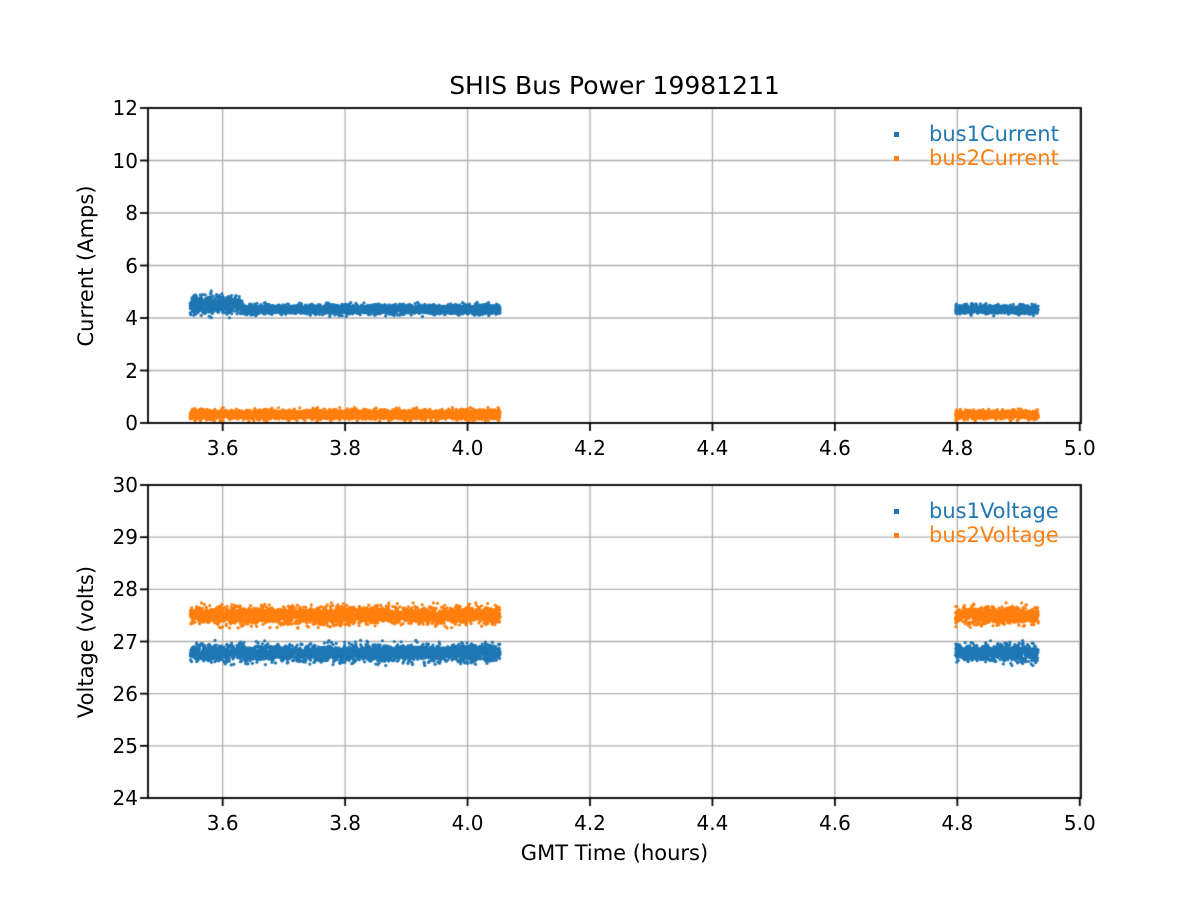 The width and height of the screenshot is (1200, 900). What do you see at coordinates (125, 693) in the screenshot?
I see `y-tick-label: 26` at bounding box center [125, 693].